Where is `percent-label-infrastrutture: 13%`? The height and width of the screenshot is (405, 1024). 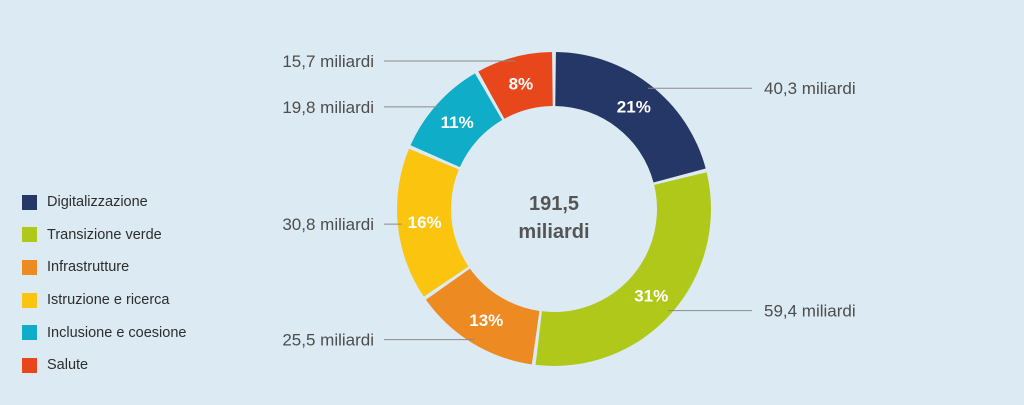 percent-label-infrastrutture: 13% is located at coordinates (486, 320).